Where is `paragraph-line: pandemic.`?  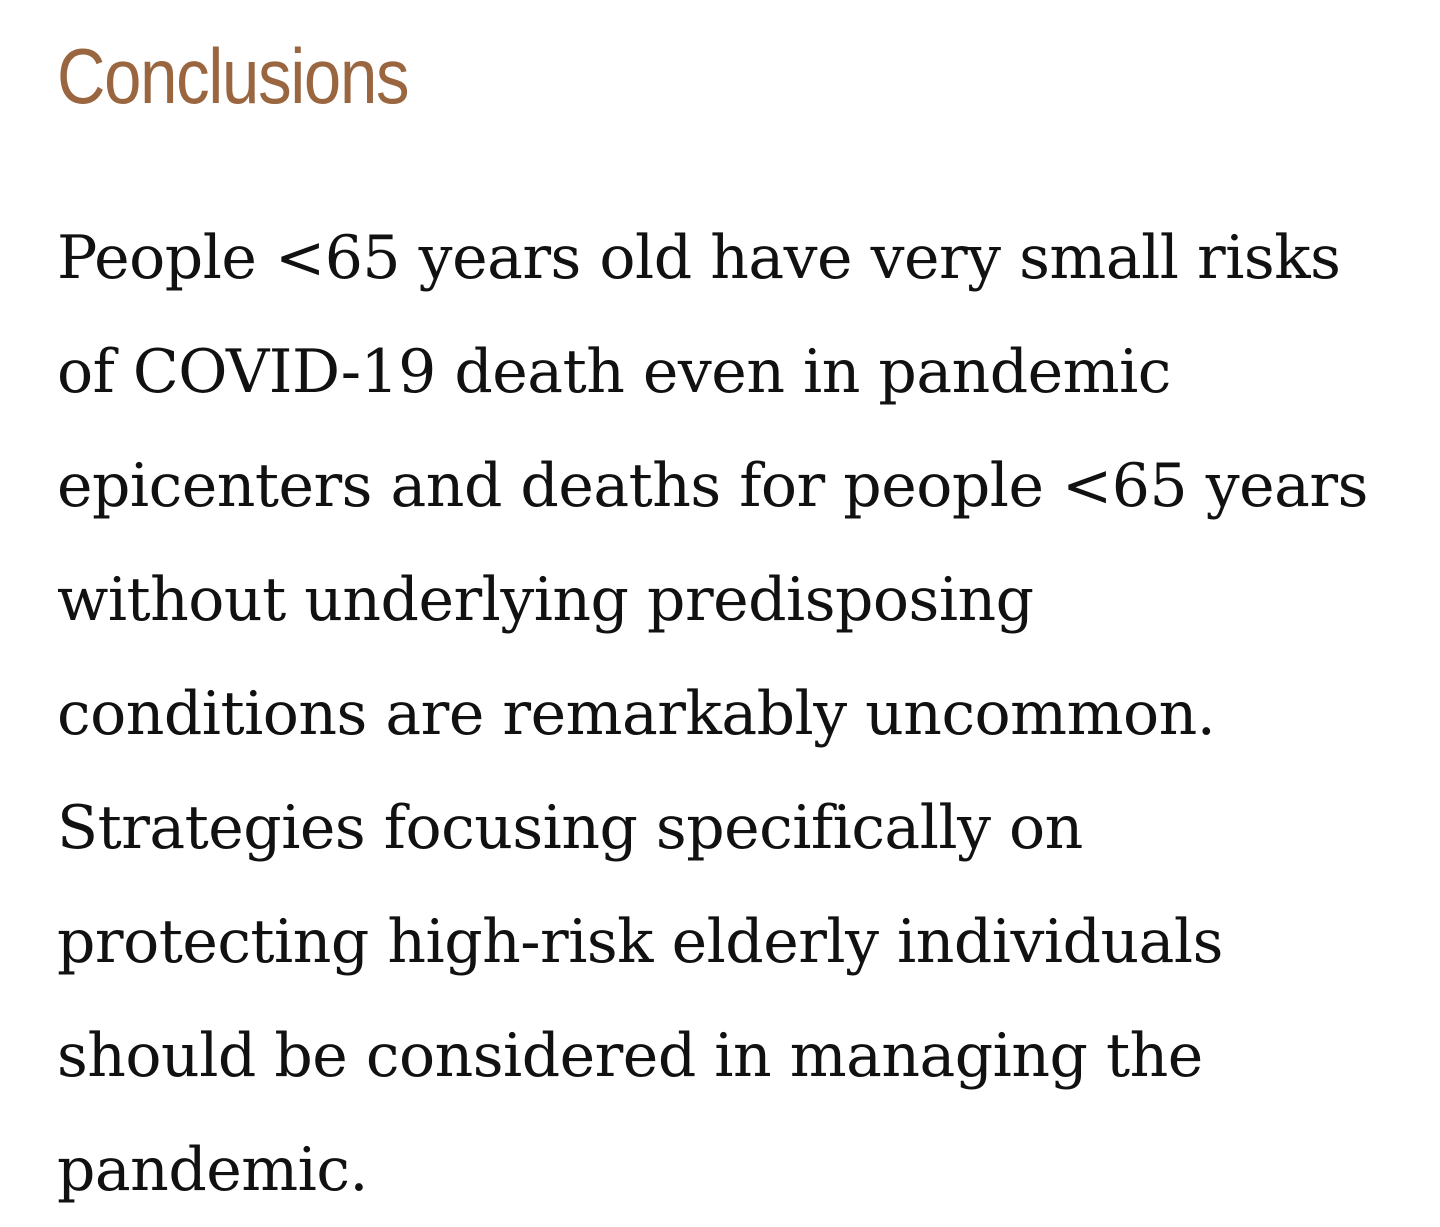
paragraph-line: pandemic. is located at coordinates (213, 1170).